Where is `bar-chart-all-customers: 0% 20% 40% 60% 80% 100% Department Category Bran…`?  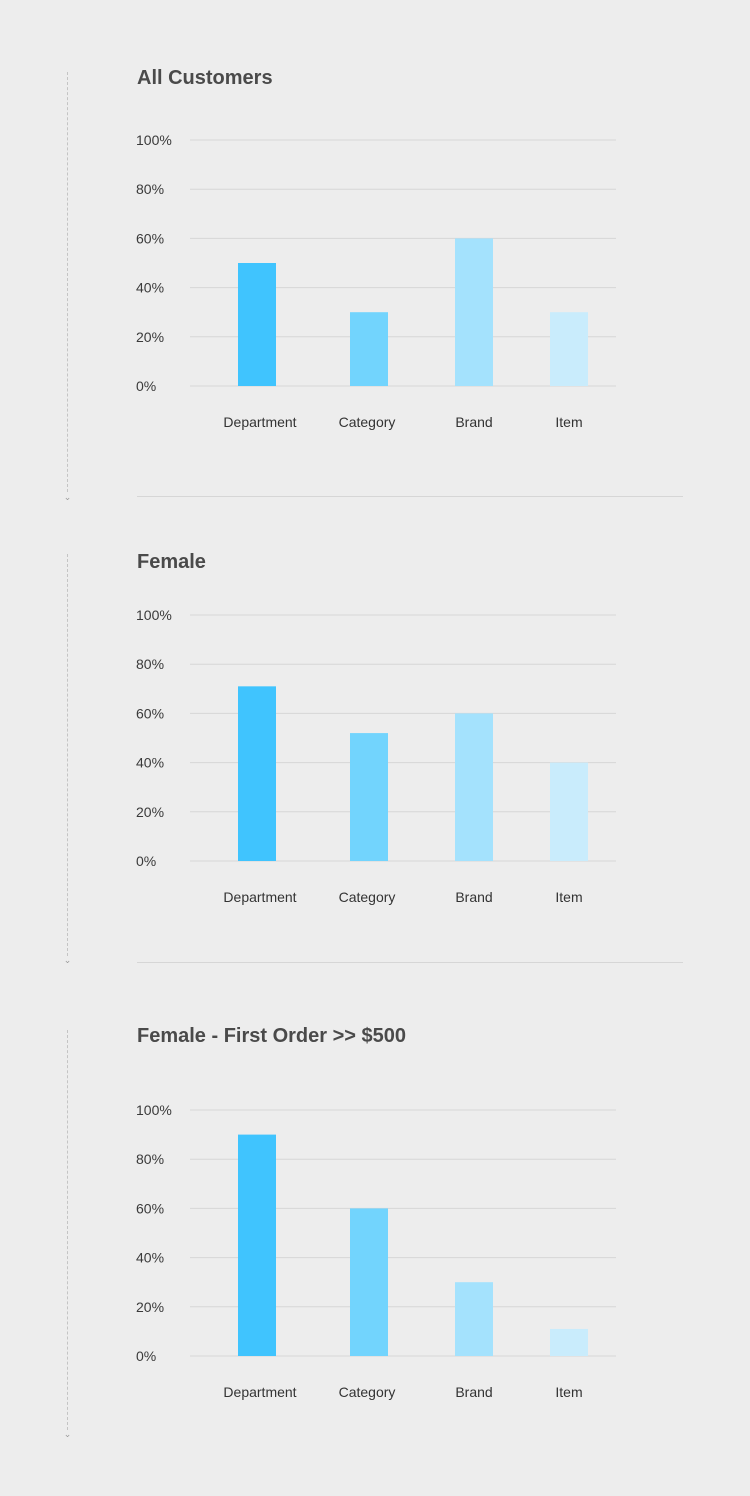 bar-chart-all-customers: 0% 20% 40% 60% 80% 100% Department Category Bran… is located at coordinates (376, 281).